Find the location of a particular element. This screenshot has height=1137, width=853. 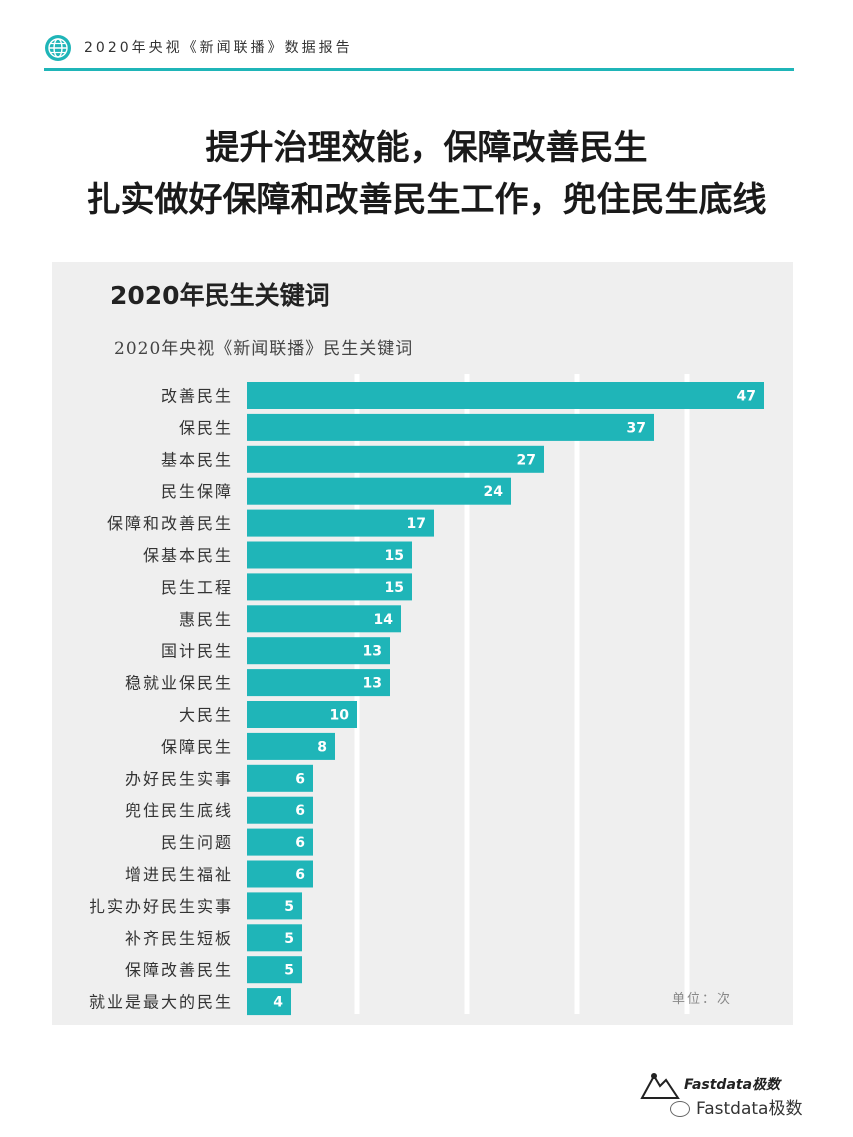

category-label: 基本民生 is located at coordinates (197, 459).